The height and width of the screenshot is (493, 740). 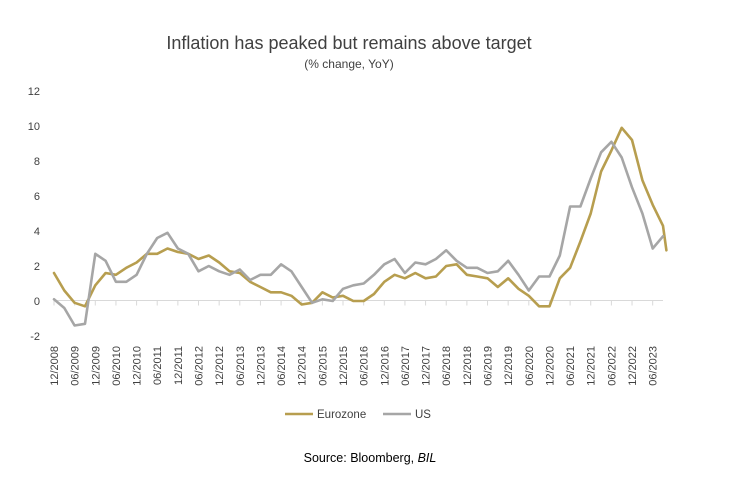 What do you see at coordinates (344, 366) in the screenshot?
I see `x-tick-label: 12/2015` at bounding box center [344, 366].